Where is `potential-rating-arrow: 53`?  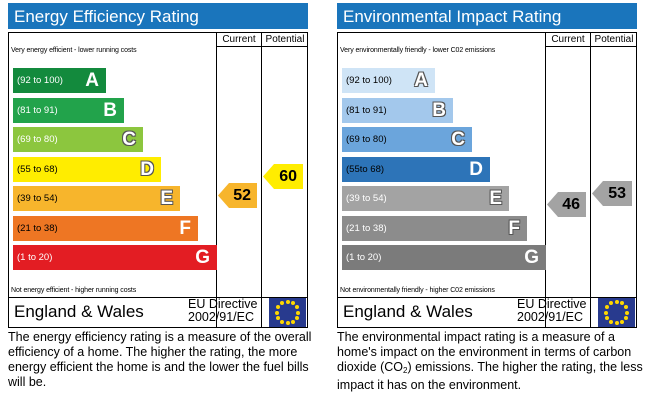
potential-rating-arrow: 53 is located at coordinates (612, 193).